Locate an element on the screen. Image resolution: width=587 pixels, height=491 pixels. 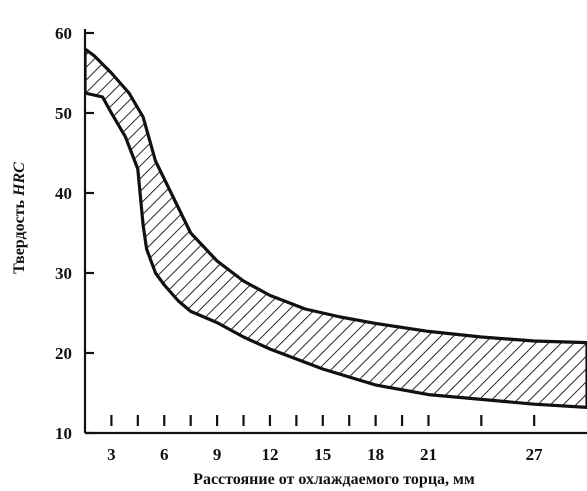
x-tick-label: 27 is located at coordinates (535, 454).